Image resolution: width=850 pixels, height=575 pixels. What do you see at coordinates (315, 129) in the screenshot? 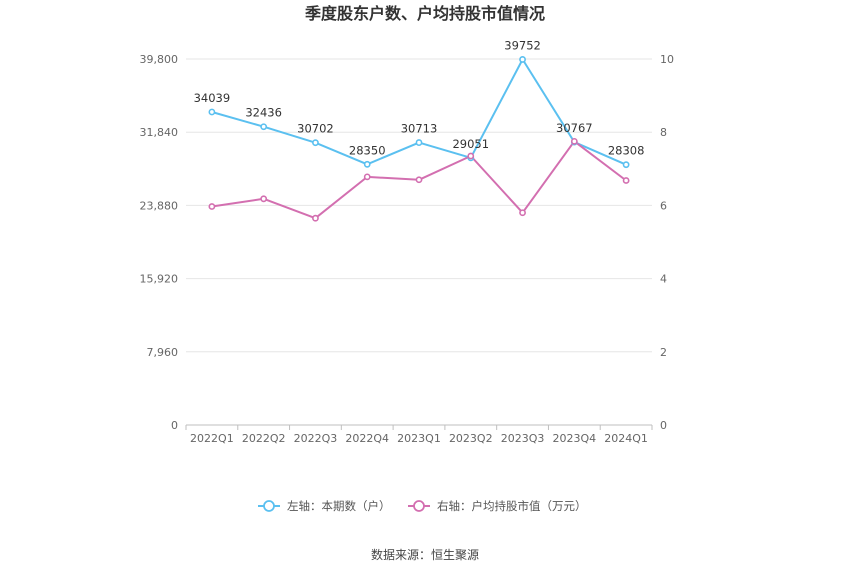
I see `data-label: 30702` at bounding box center [315, 129].